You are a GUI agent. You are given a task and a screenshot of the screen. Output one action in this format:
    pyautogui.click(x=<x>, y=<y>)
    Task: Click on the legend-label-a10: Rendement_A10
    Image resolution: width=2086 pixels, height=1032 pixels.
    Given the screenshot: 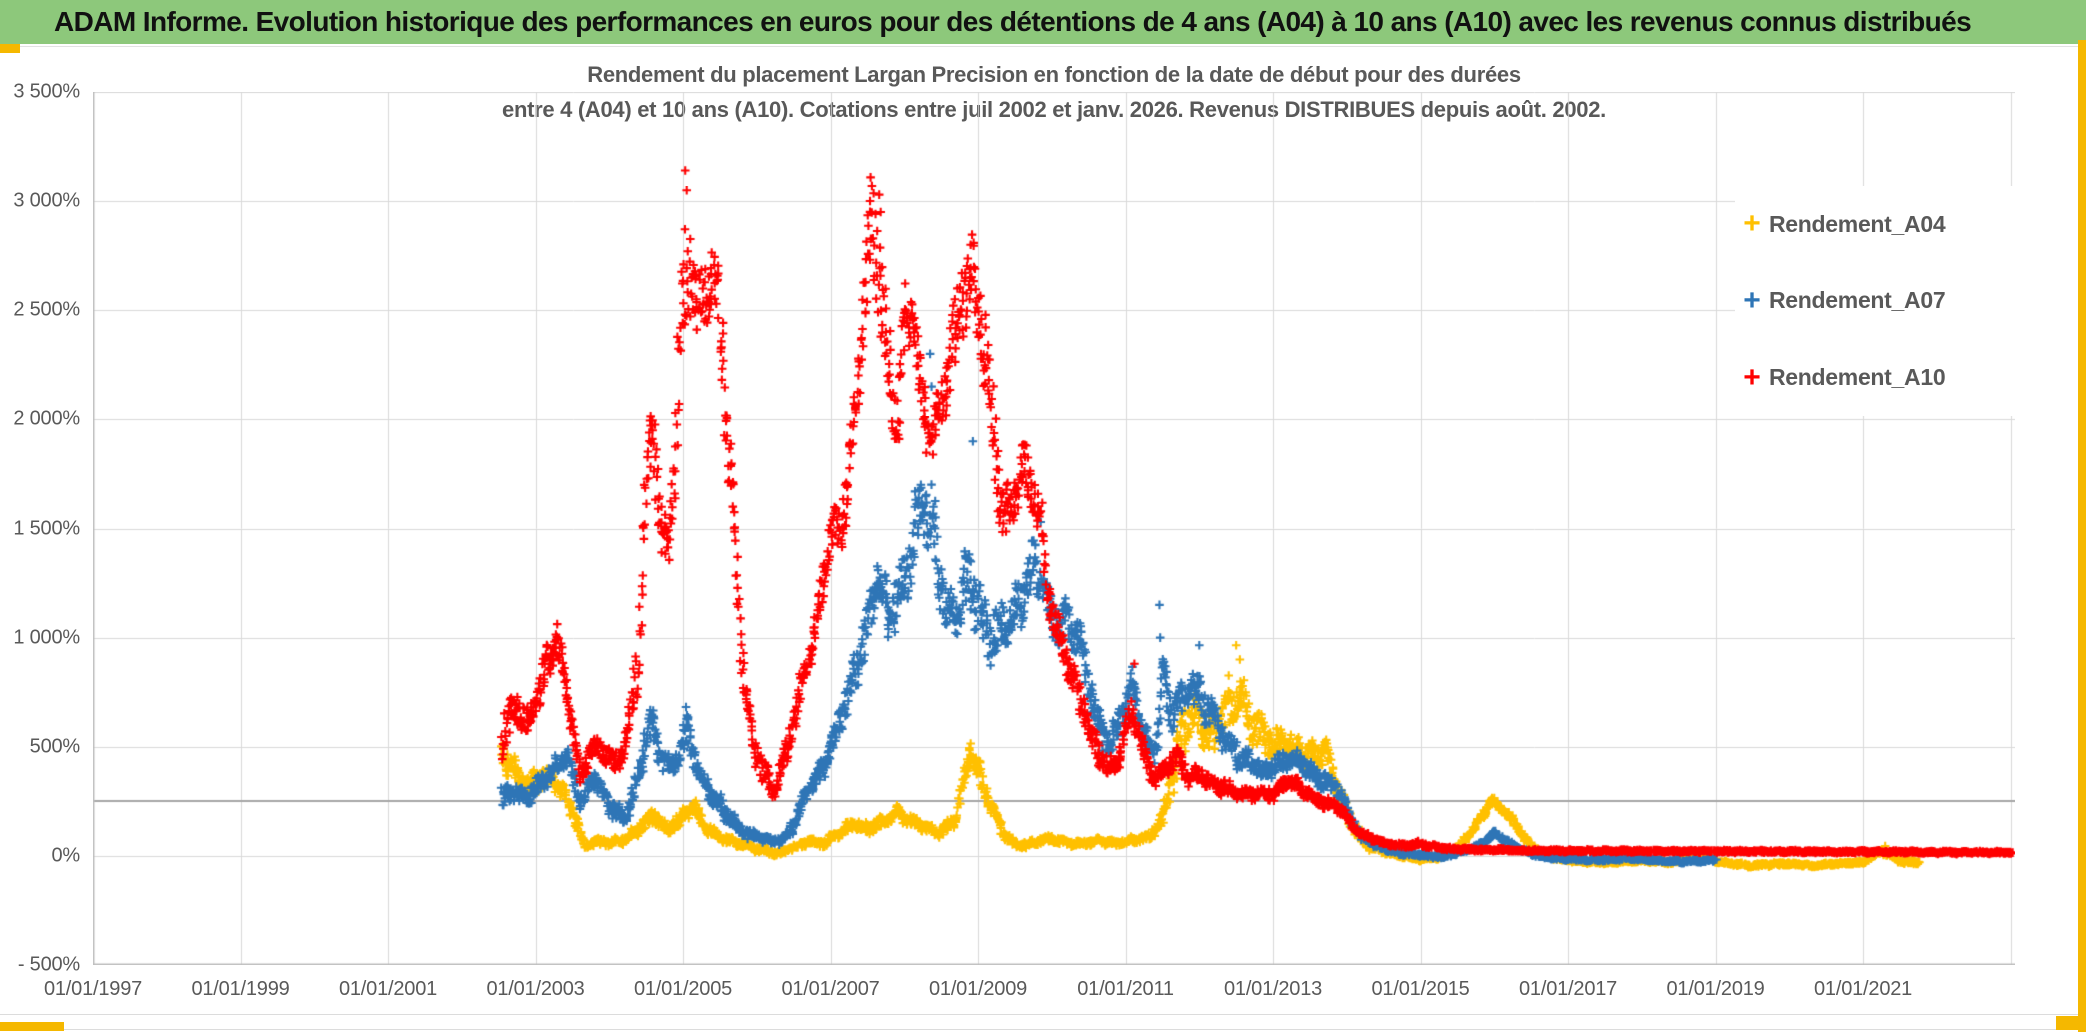 What is the action you would take?
    pyautogui.click(x=1857, y=377)
    